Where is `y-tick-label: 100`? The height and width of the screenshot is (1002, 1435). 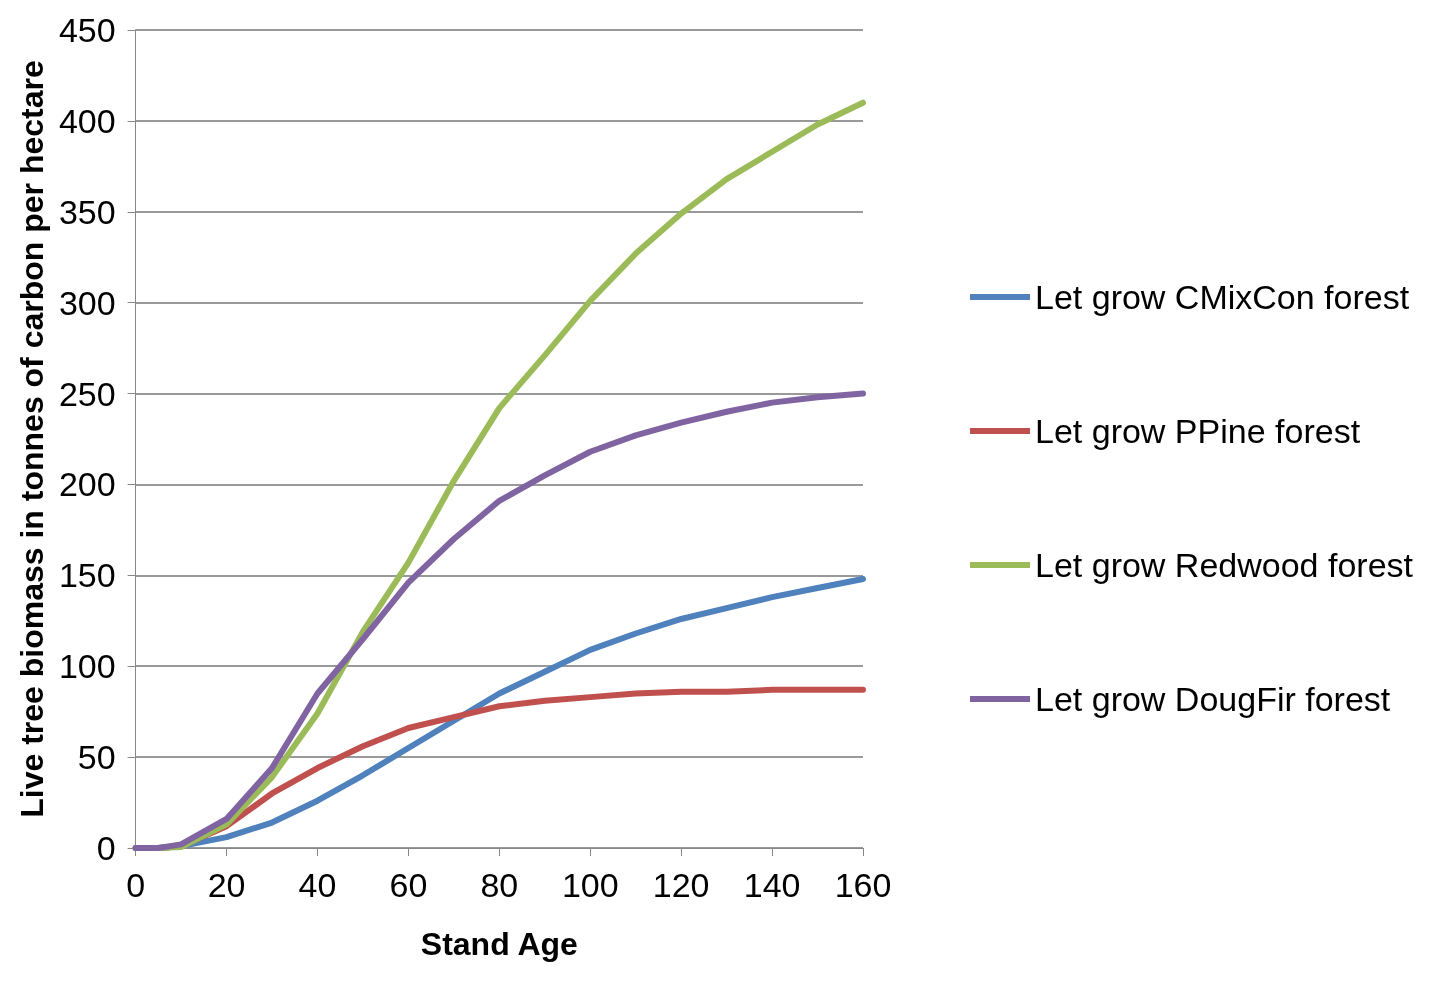
y-tick-label: 100 is located at coordinates (87, 666).